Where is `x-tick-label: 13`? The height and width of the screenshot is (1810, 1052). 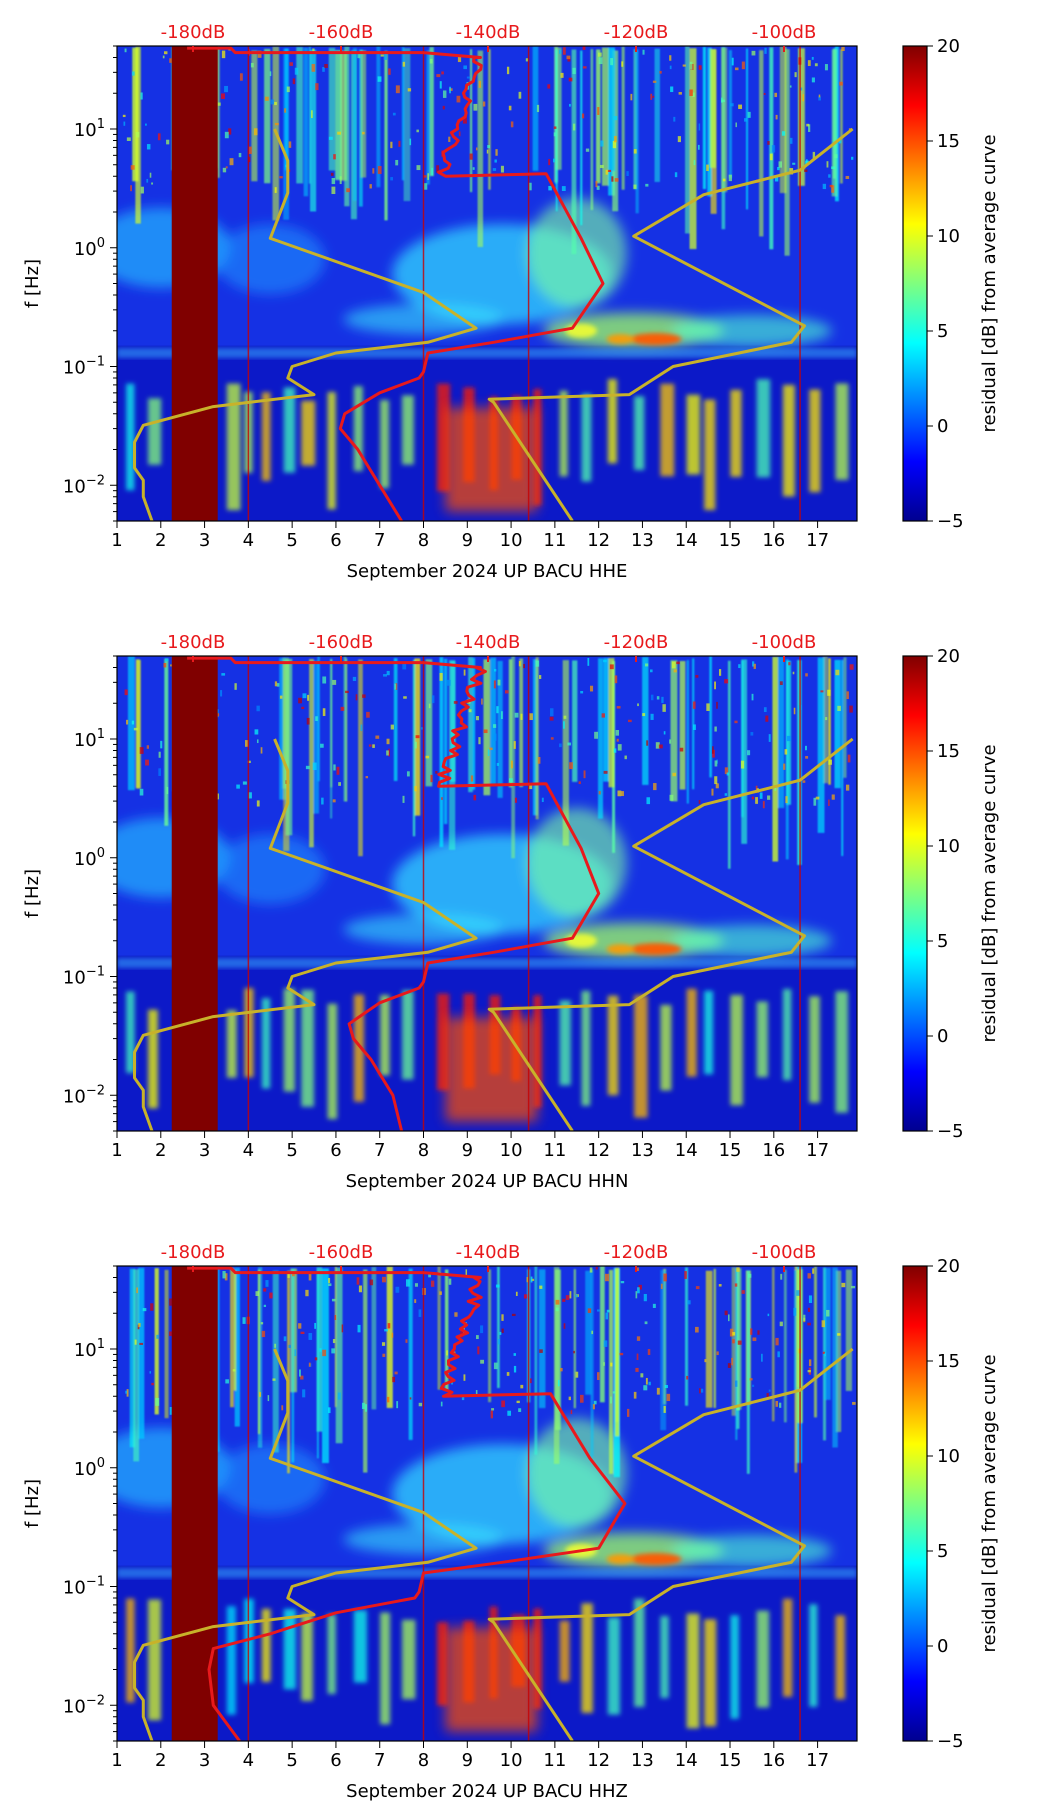
x-tick-label: 13 is located at coordinates (642, 1150).